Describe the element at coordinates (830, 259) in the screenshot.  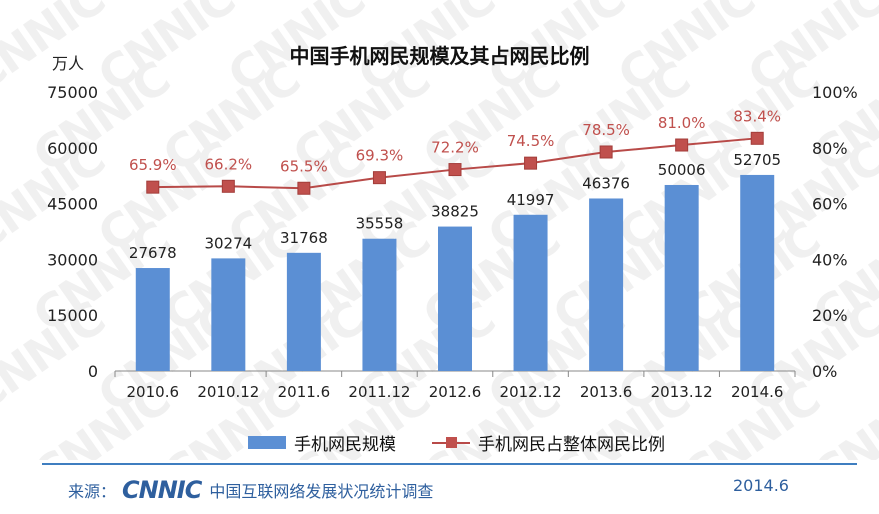
I see `y-right-tick-label: 40%` at that location.